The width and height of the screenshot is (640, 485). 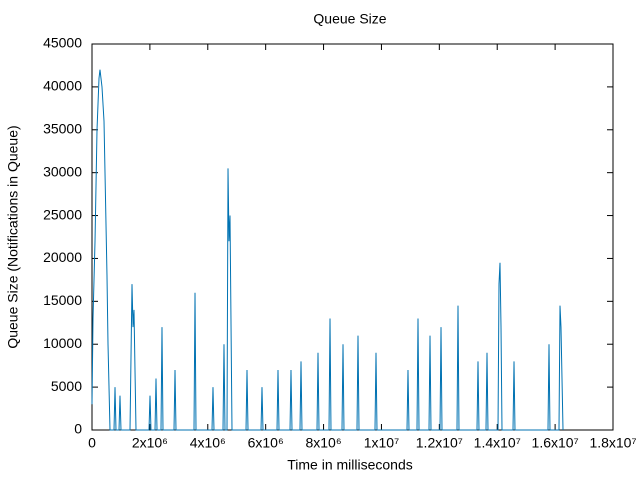 I want to click on chart-title: Queue Size, so click(x=349, y=19).